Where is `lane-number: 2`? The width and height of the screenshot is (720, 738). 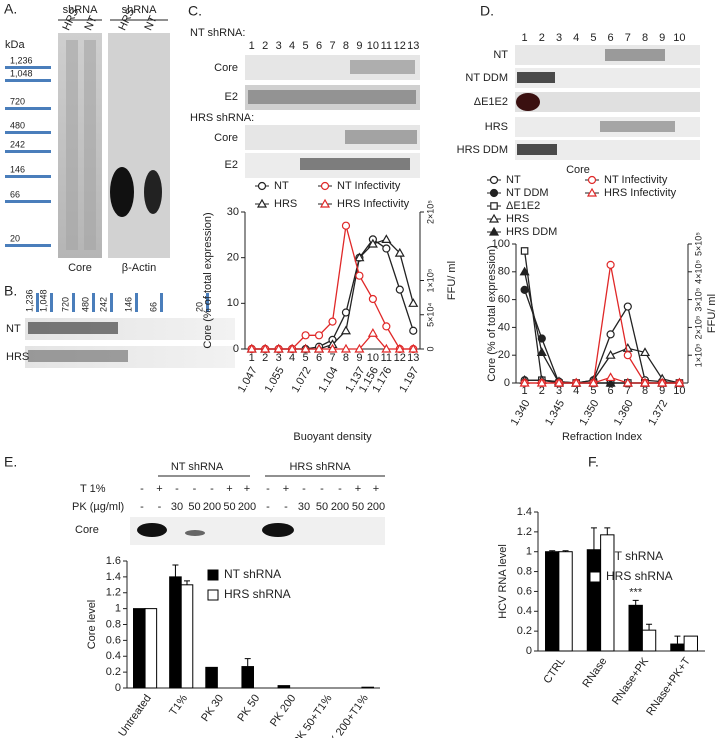 lane-number: 2 is located at coordinates (542, 38).